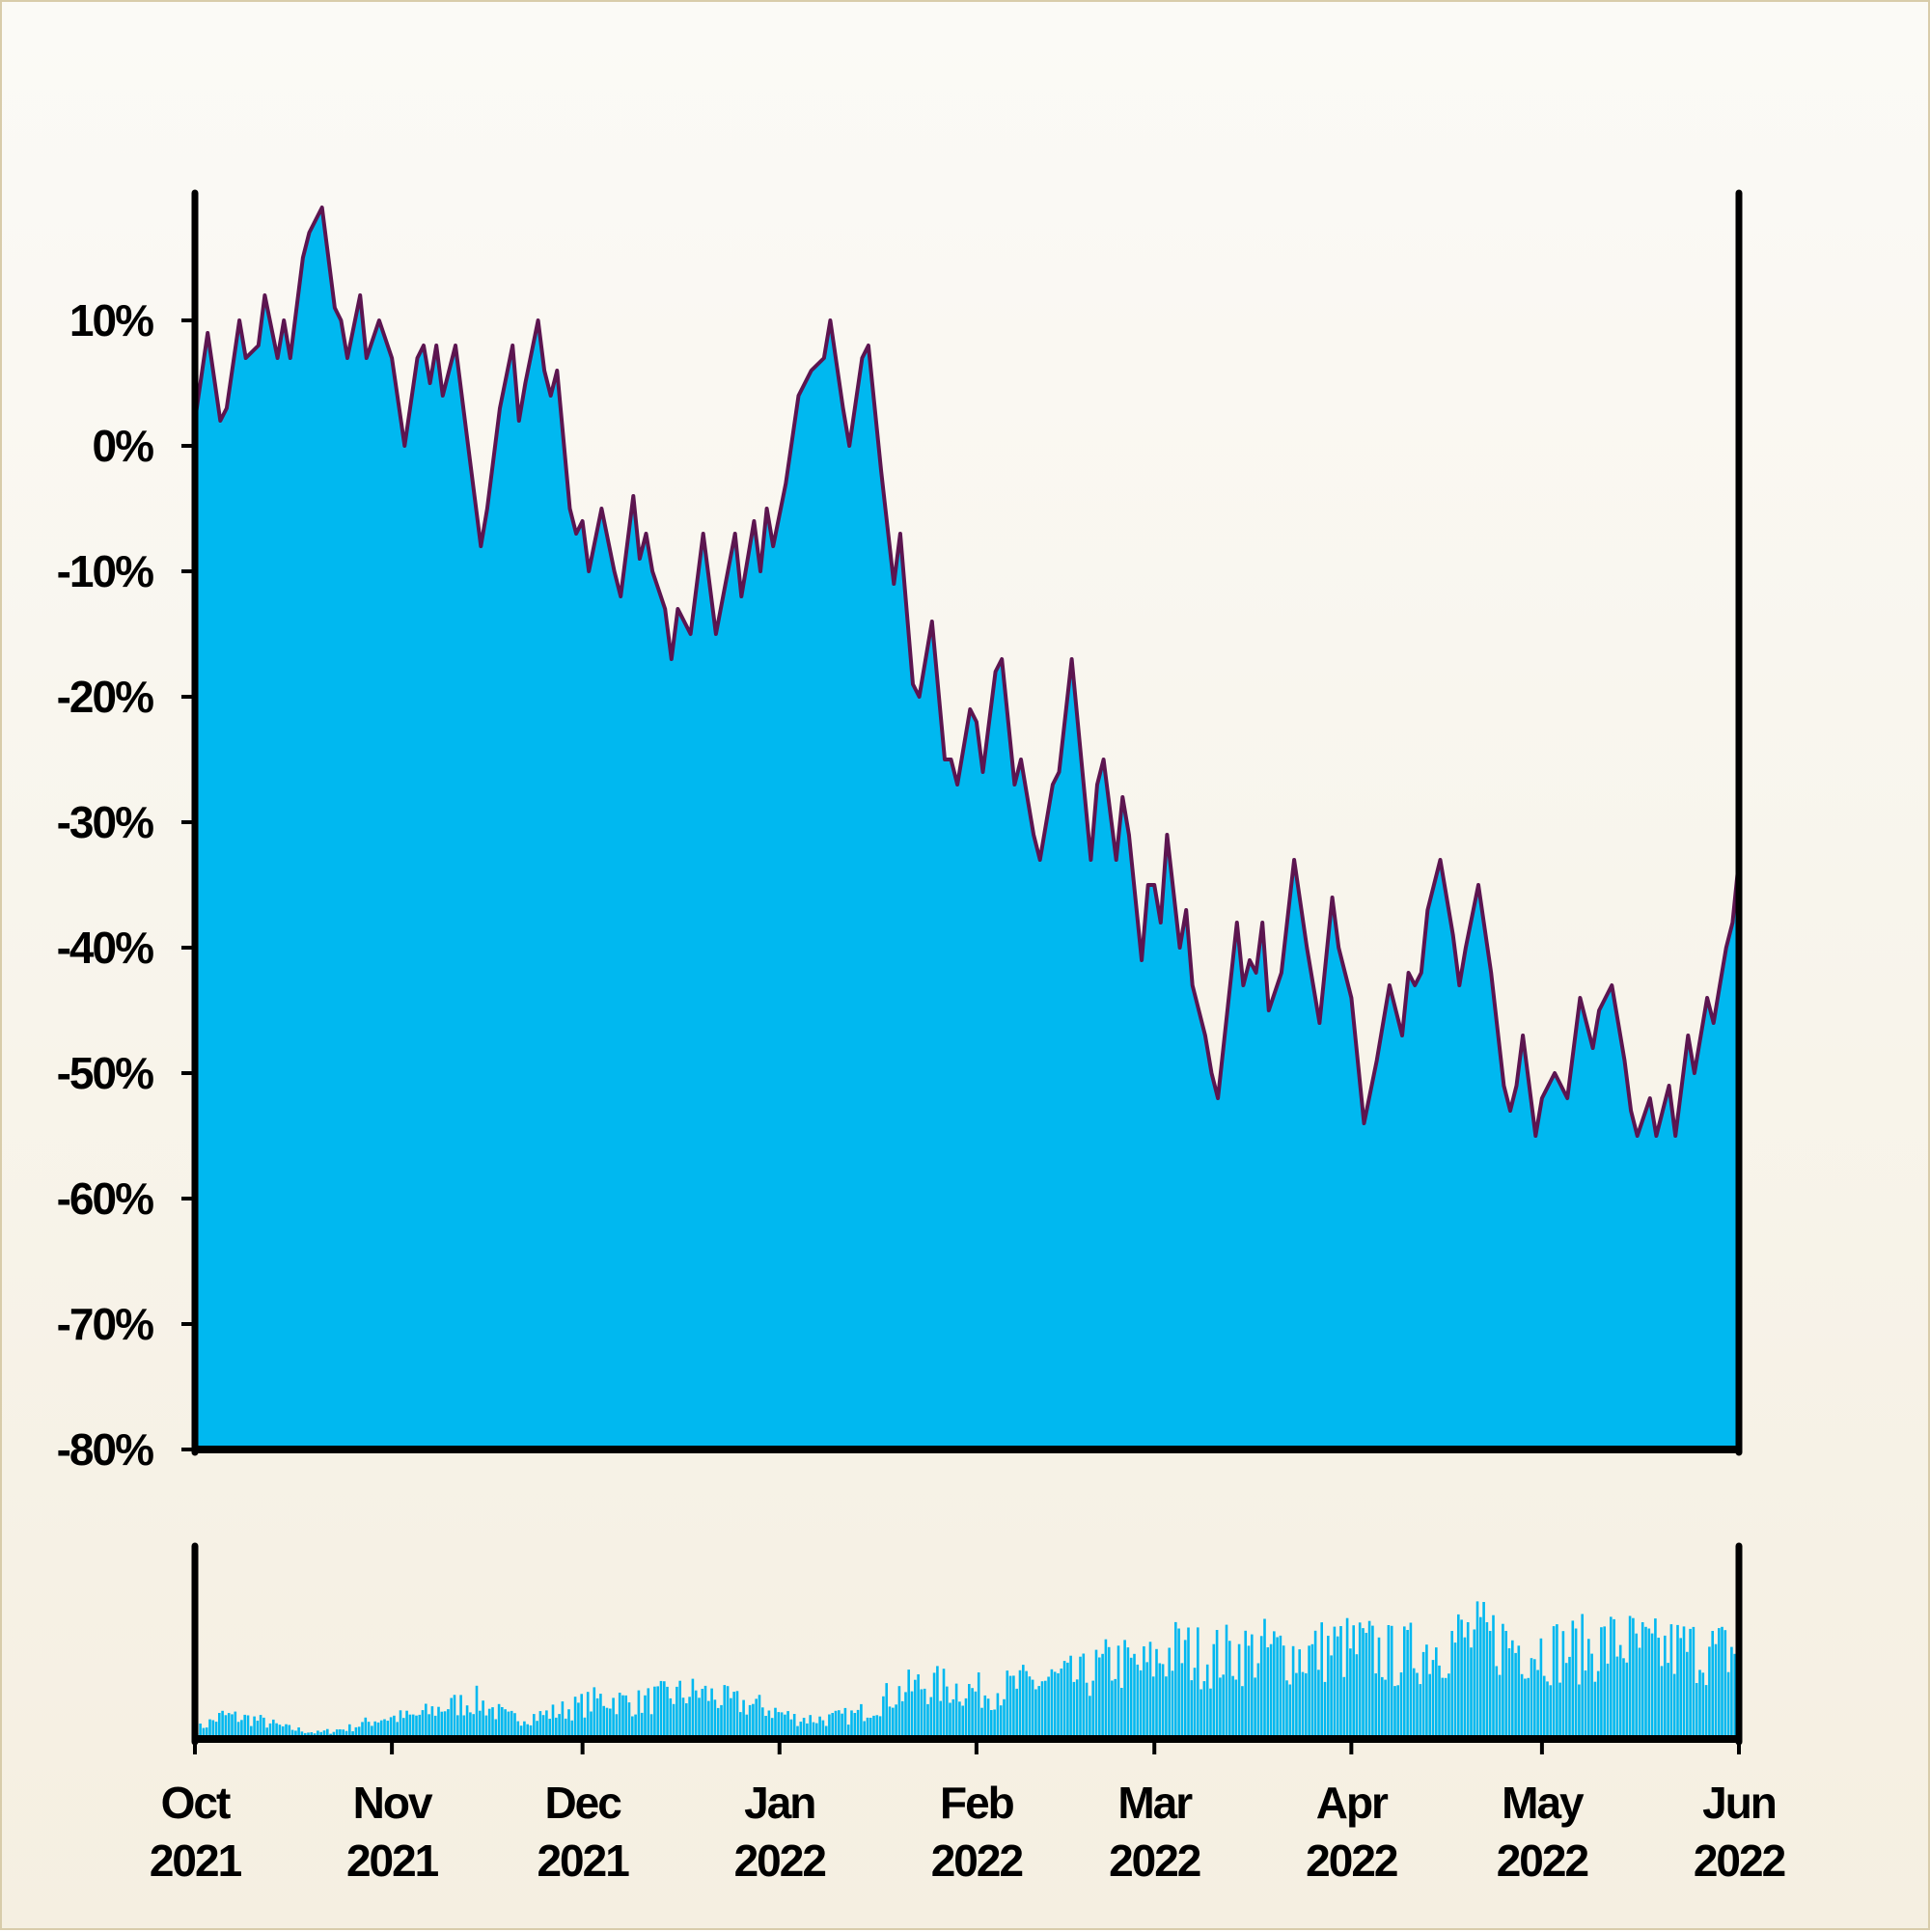 The image size is (1930, 1932). I want to click on y-tick-label: -80%, so click(105, 1449).